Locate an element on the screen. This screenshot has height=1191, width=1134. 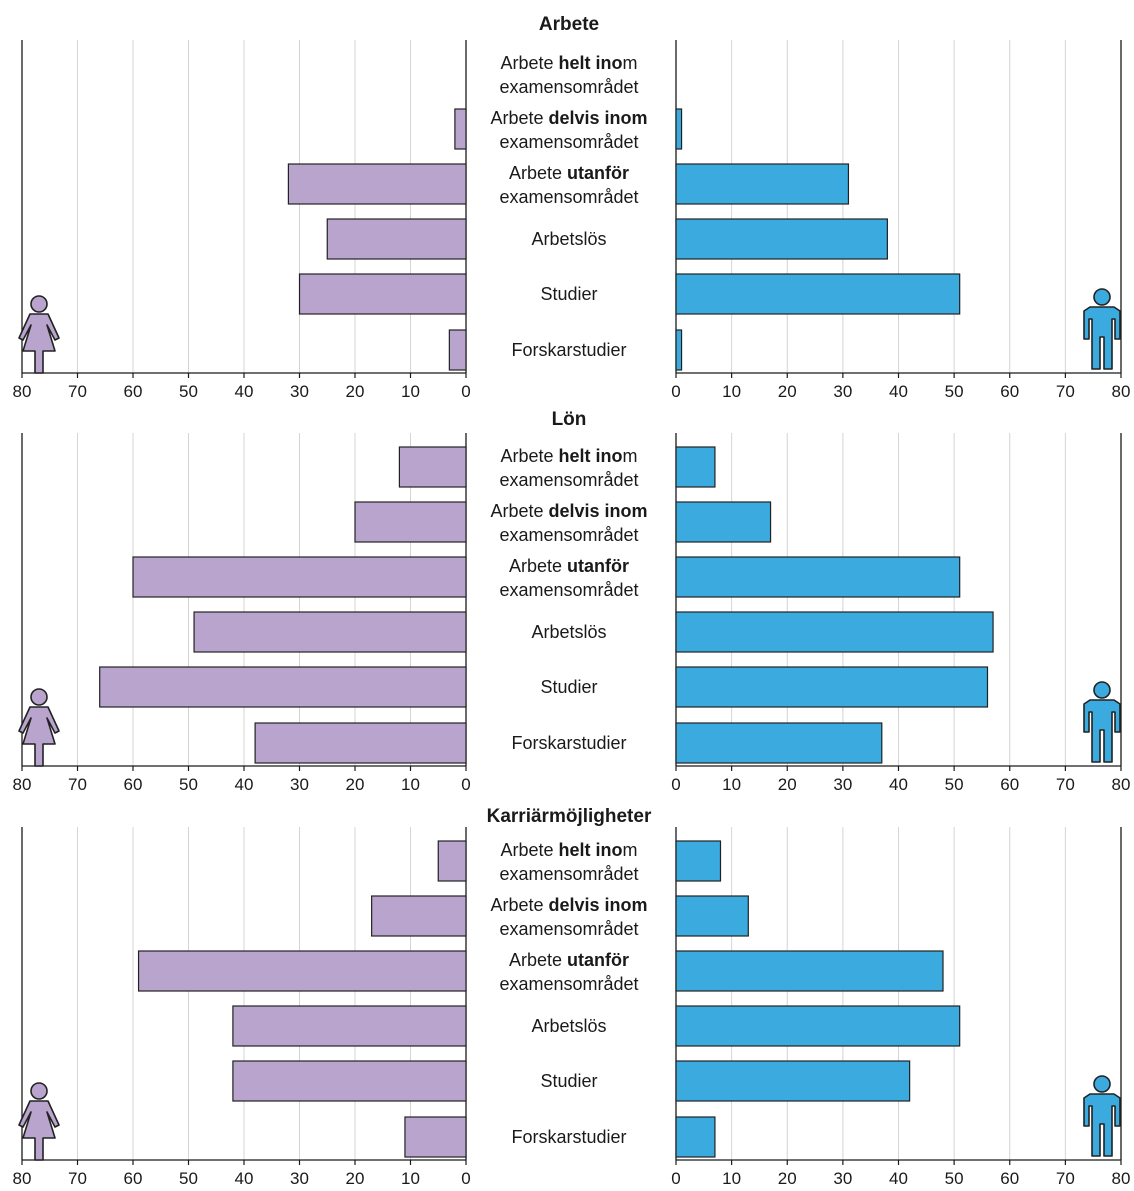
chart-title: Lön is located at coordinates (569, 419).